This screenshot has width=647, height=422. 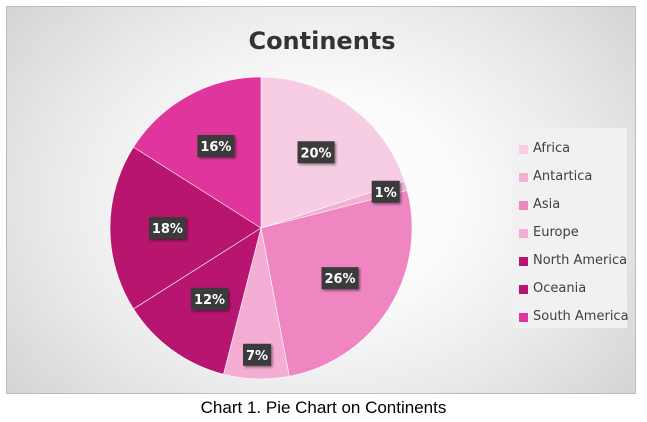 What do you see at coordinates (580, 260) in the screenshot?
I see `legend-label: North America` at bounding box center [580, 260].